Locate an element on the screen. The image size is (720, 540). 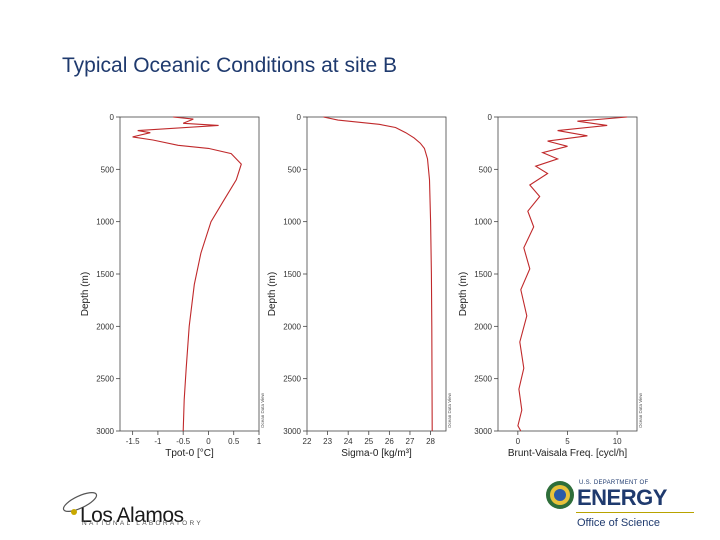
x-tick-label: 25 is located at coordinates (368, 441).